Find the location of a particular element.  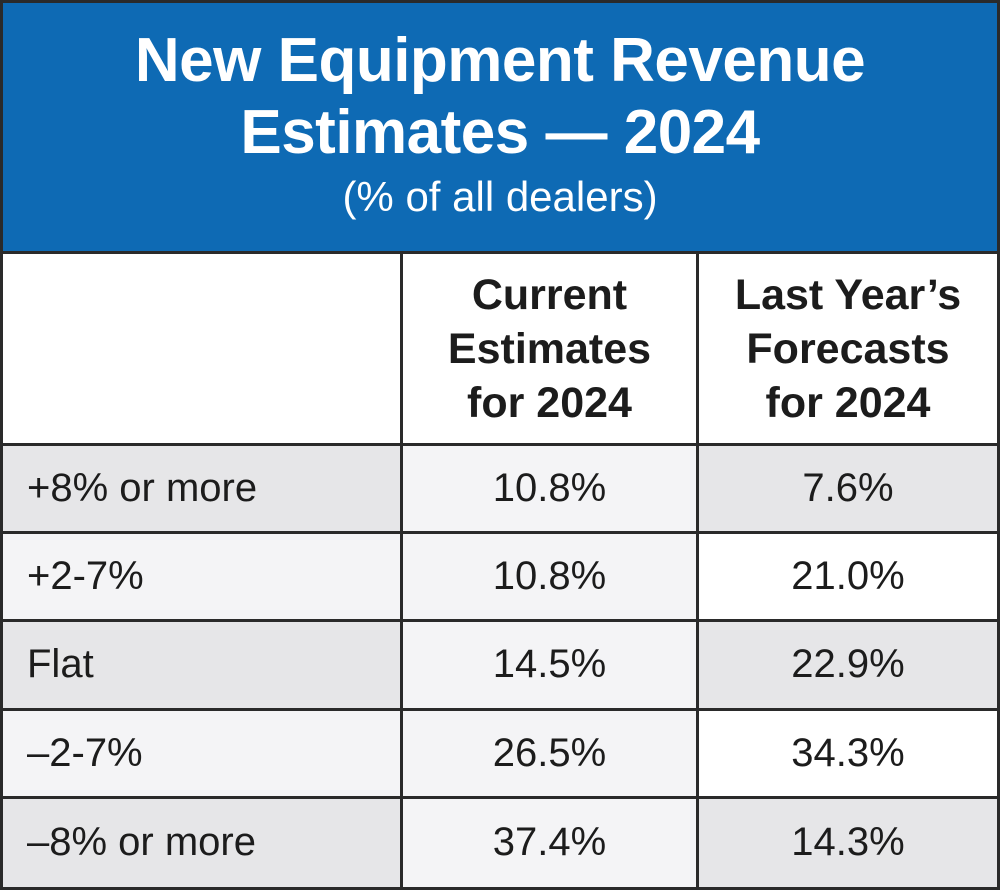

cell-current-flat: 14.5% is located at coordinates (551, 666).